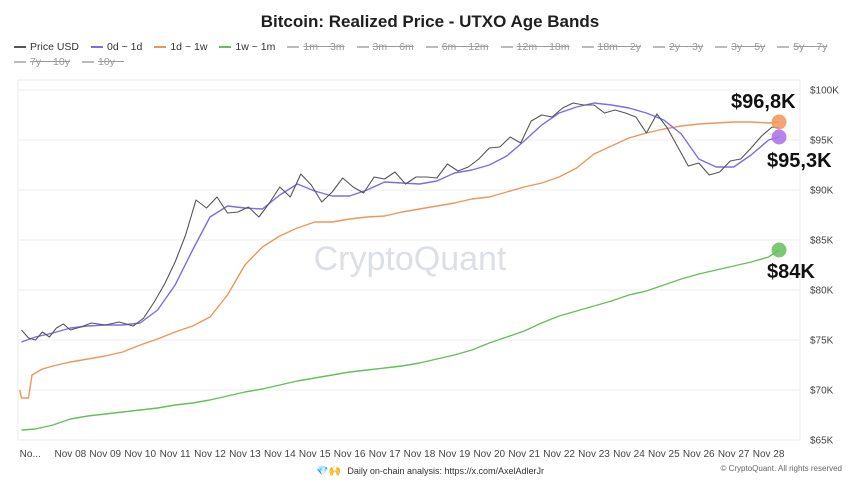 This screenshot has width=860, height=484. Describe the element at coordinates (420, 454) in the screenshot. I see `x-tick-label: Nov 18` at that location.